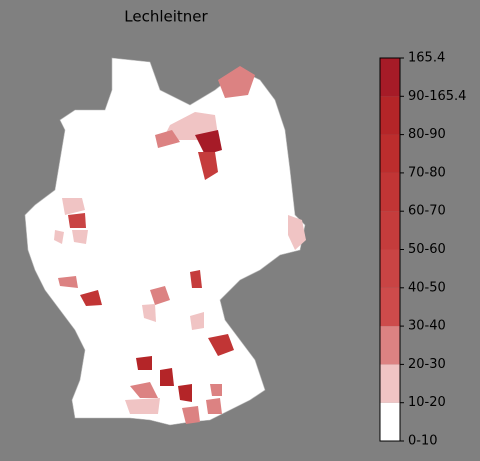  What do you see at coordinates (427, 326) in the screenshot?
I see `colorbar-label: 30-40` at bounding box center [427, 326].